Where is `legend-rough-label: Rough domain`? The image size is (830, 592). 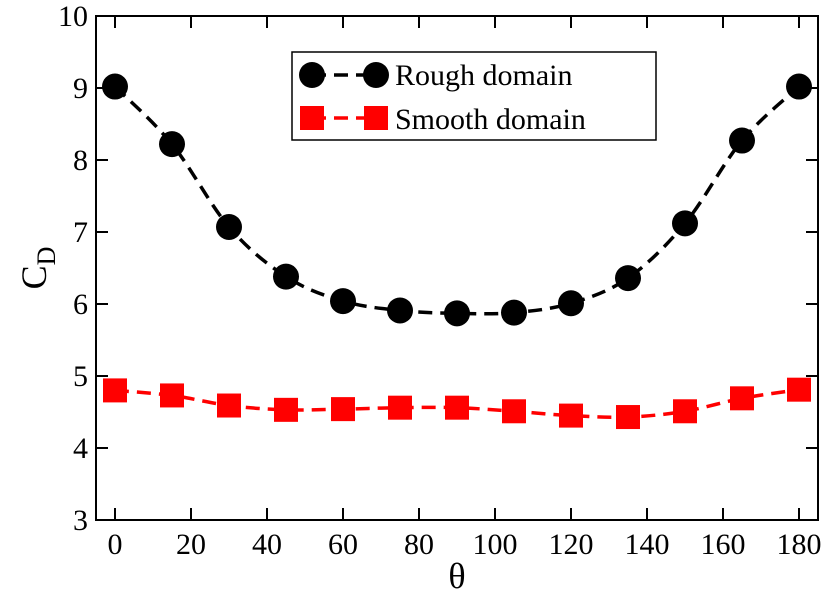
legend-rough-label: Rough domain is located at coordinates (484, 75).